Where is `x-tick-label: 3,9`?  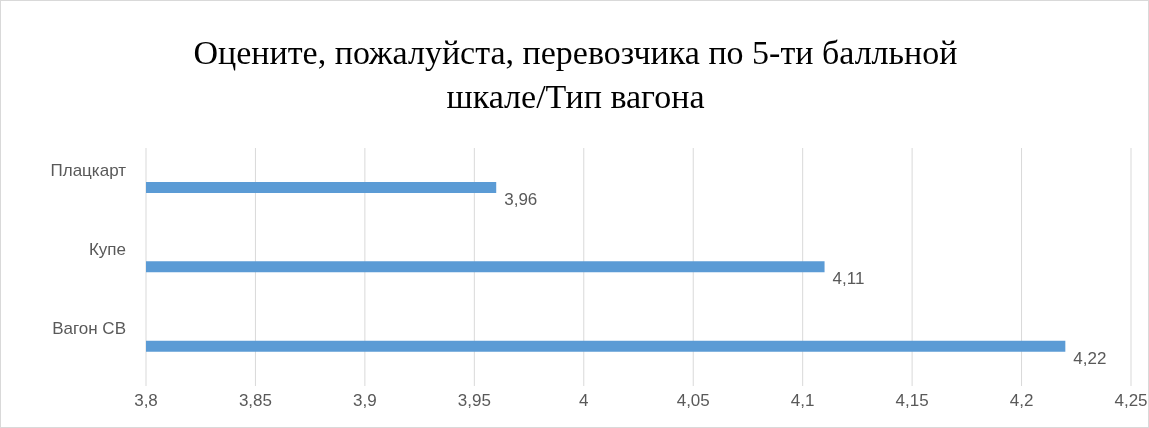
x-tick-label: 3,9 is located at coordinates (365, 401).